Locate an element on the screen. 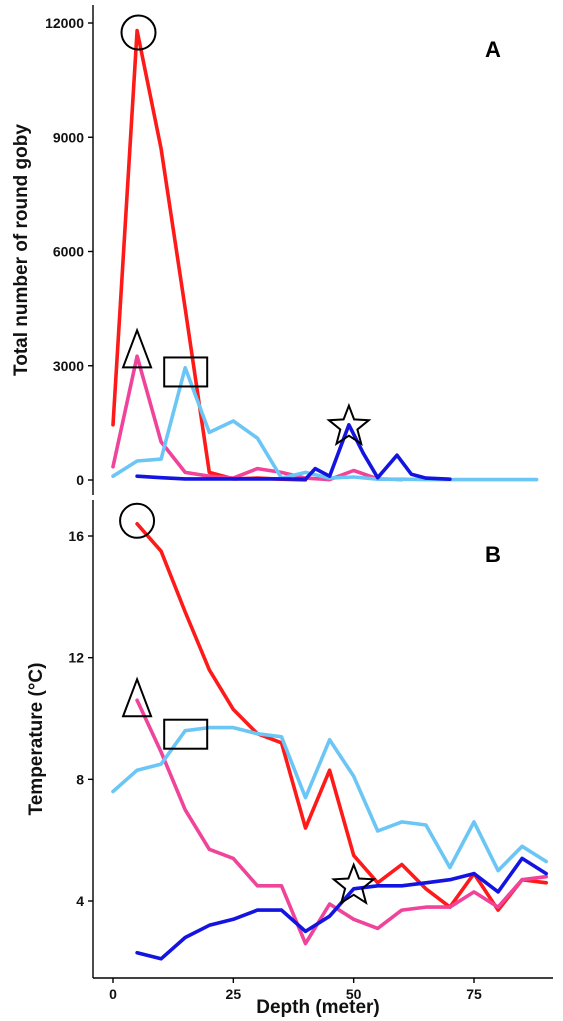 Image resolution: width=563 pixels, height=1021 pixels. x-tick-label: 50 is located at coordinates (354, 994).